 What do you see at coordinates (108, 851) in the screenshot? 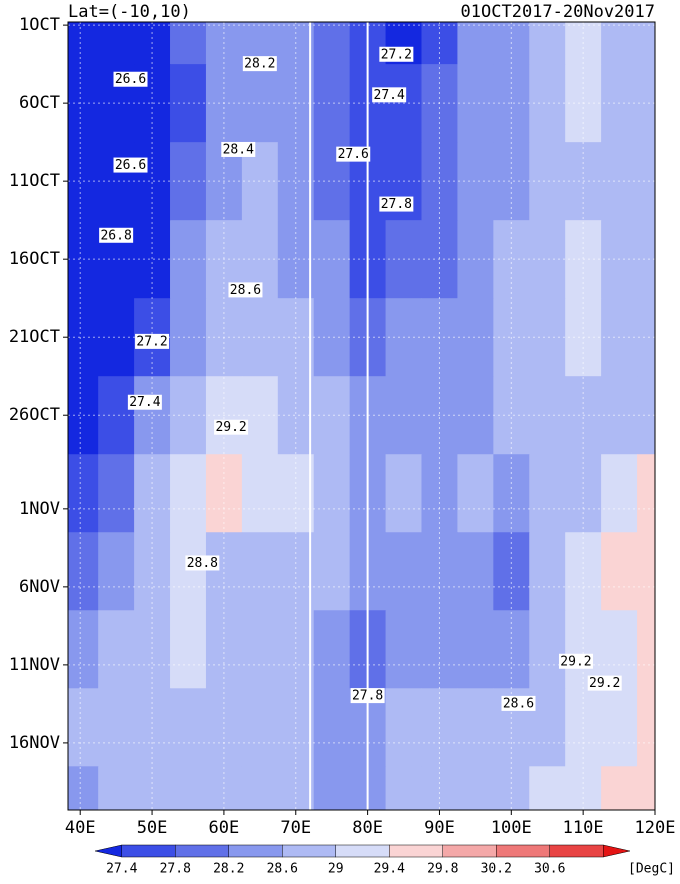
I see `colorbar-end` at bounding box center [108, 851].